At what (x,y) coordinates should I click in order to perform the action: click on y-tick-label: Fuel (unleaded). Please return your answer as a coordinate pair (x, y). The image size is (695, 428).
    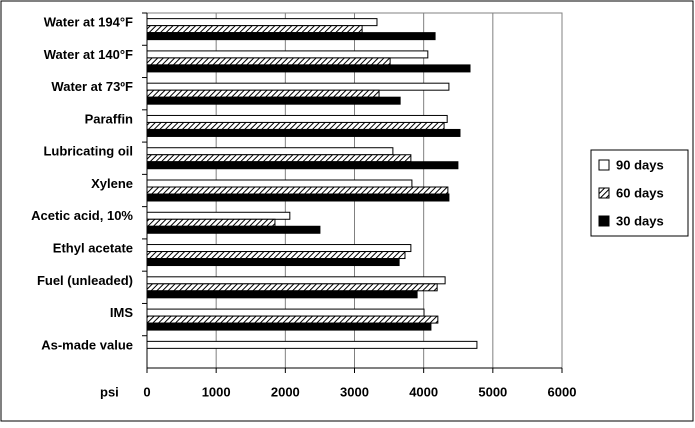
    Looking at the image, I should click on (85, 280).